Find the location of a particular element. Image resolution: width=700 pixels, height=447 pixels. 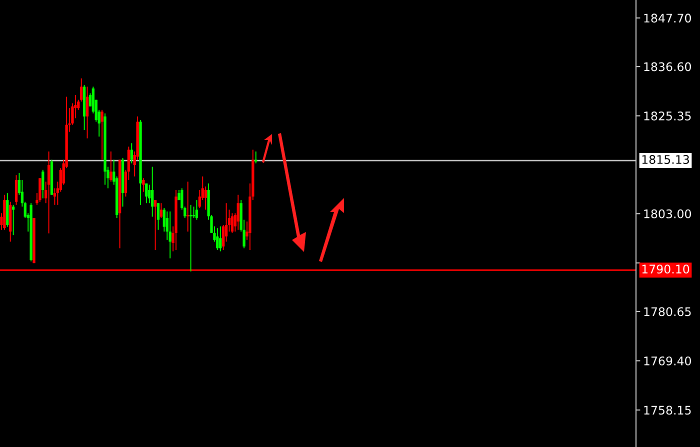

y-tick-label: 1825.35 is located at coordinates (667, 116).